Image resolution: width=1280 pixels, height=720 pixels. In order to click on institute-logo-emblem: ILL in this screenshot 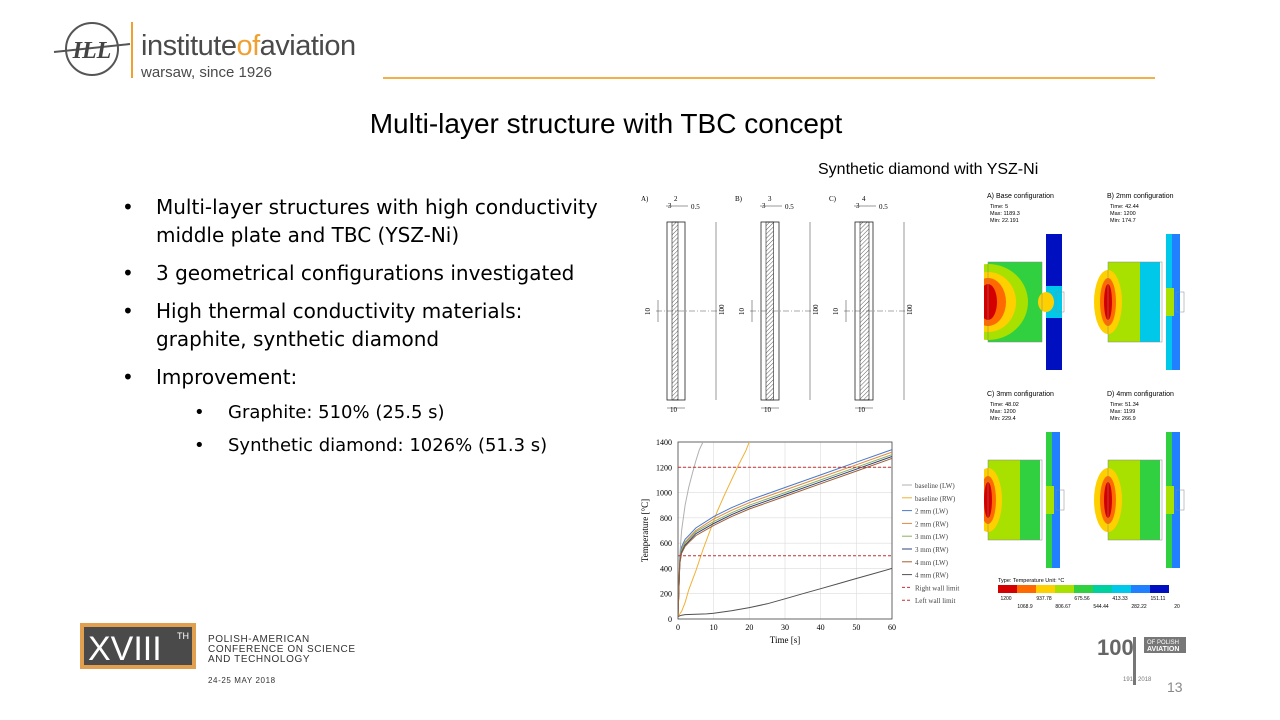, I will do `click(92, 49)`.